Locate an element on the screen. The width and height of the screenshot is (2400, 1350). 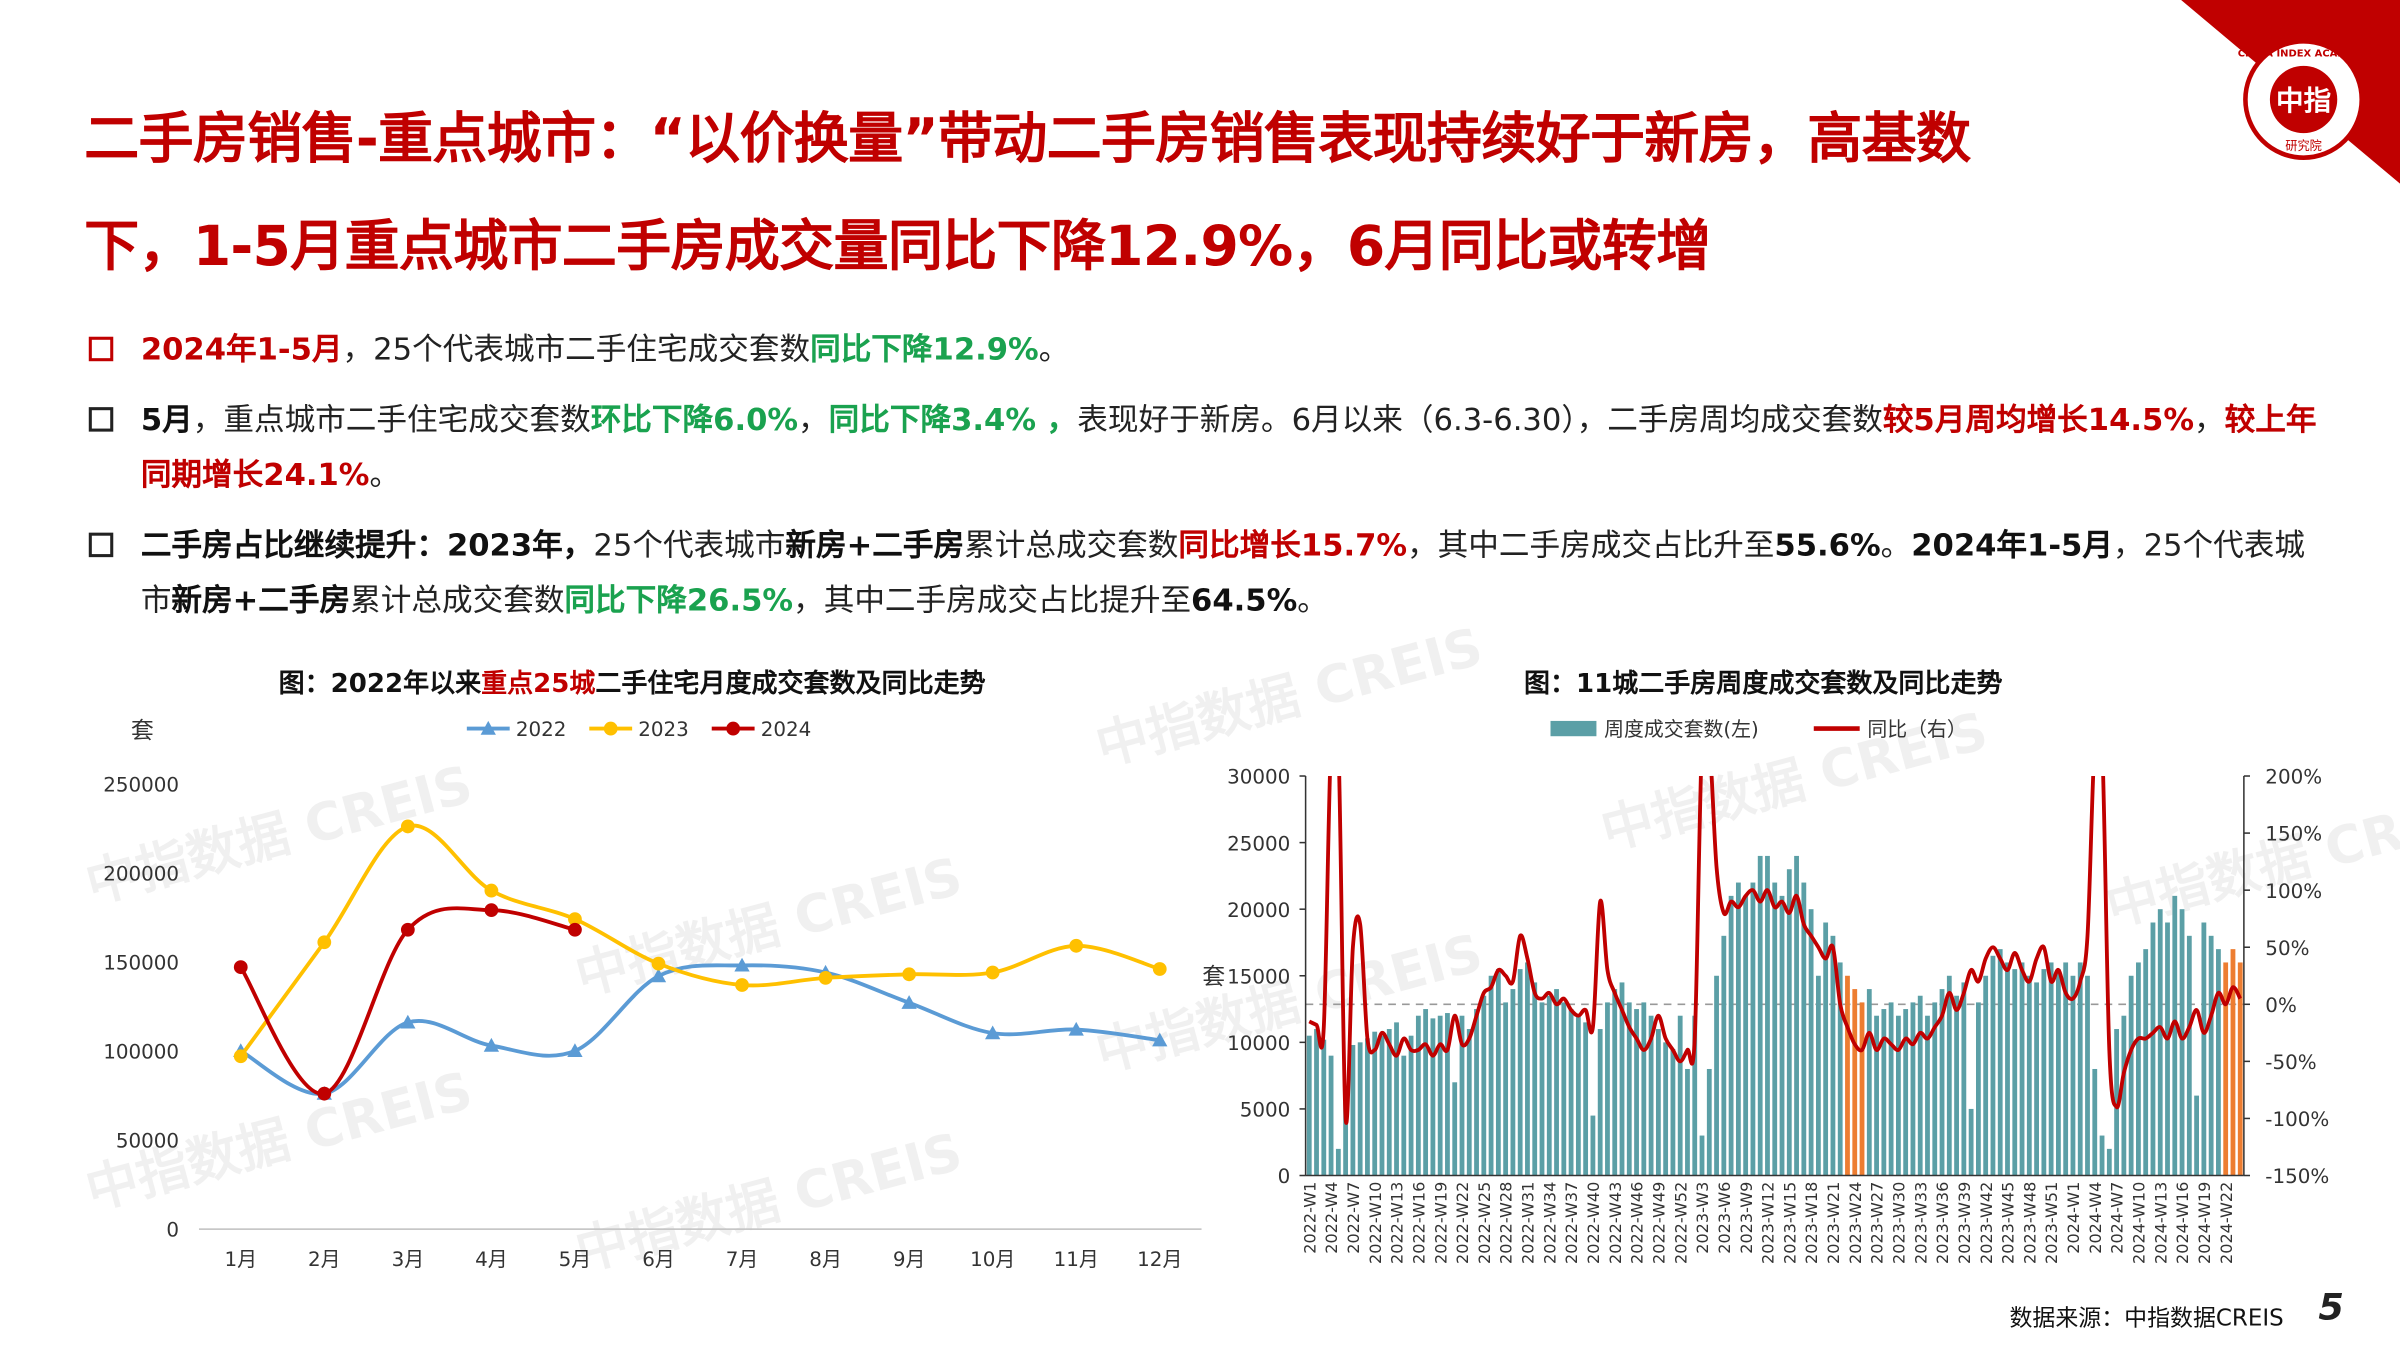
x-tick-label: 2022-W43 is located at coordinates (1615, 1223).